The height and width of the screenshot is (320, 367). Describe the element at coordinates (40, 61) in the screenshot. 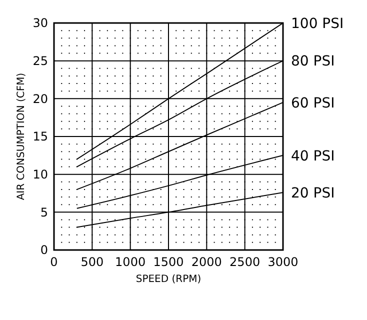

I see `y-tick-label: 25` at that location.